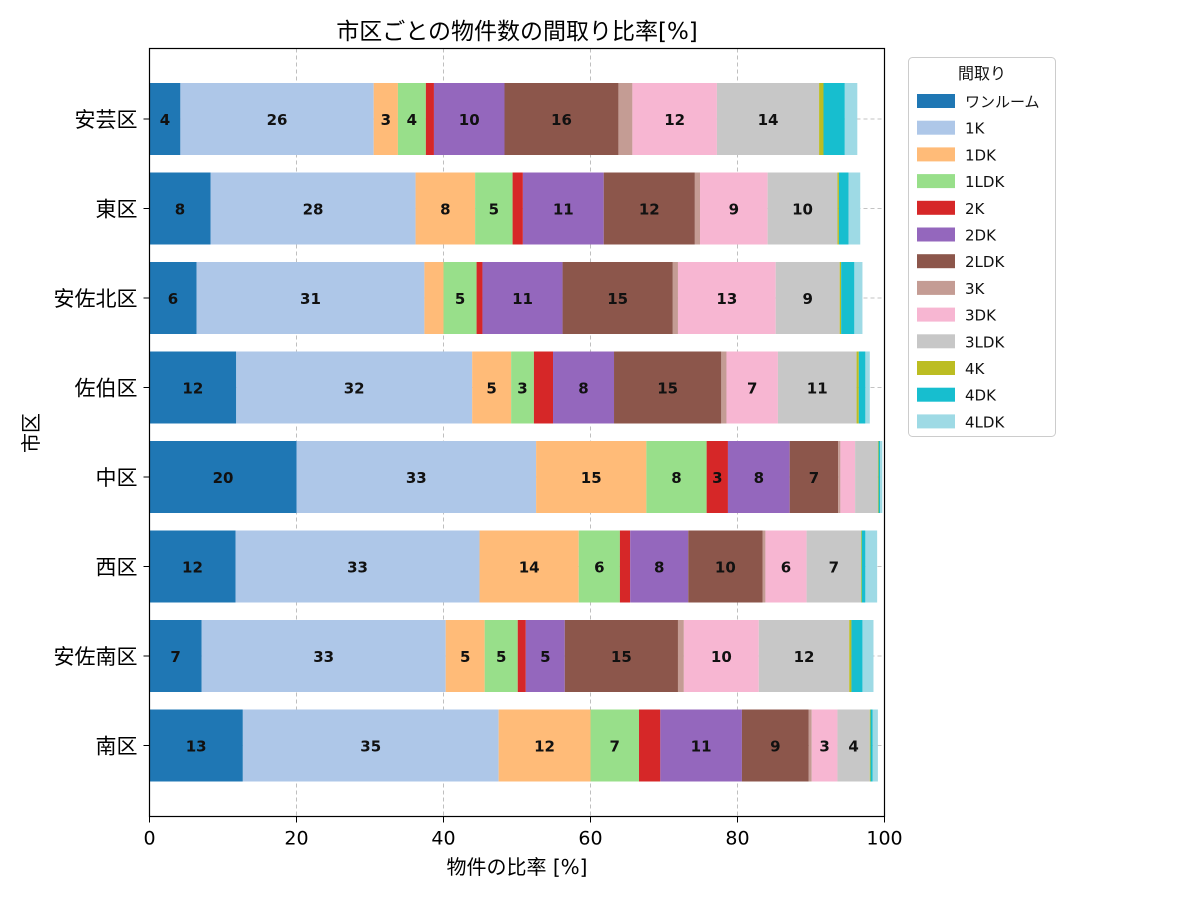 The image size is (1200, 904). I want to click on y-category-label: 佐伯区, so click(106, 389).